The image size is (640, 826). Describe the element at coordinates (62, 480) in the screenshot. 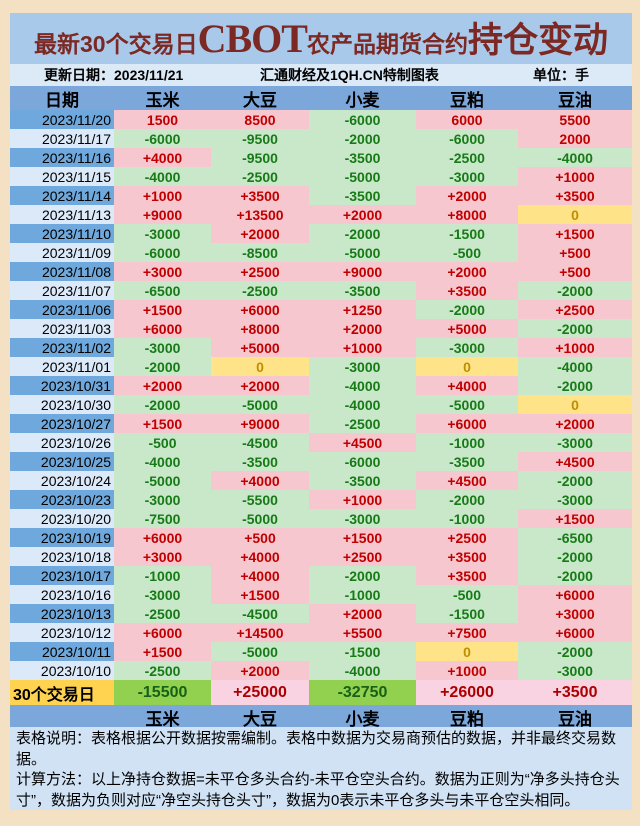

I see `date-cell: 2023/10/24` at that location.